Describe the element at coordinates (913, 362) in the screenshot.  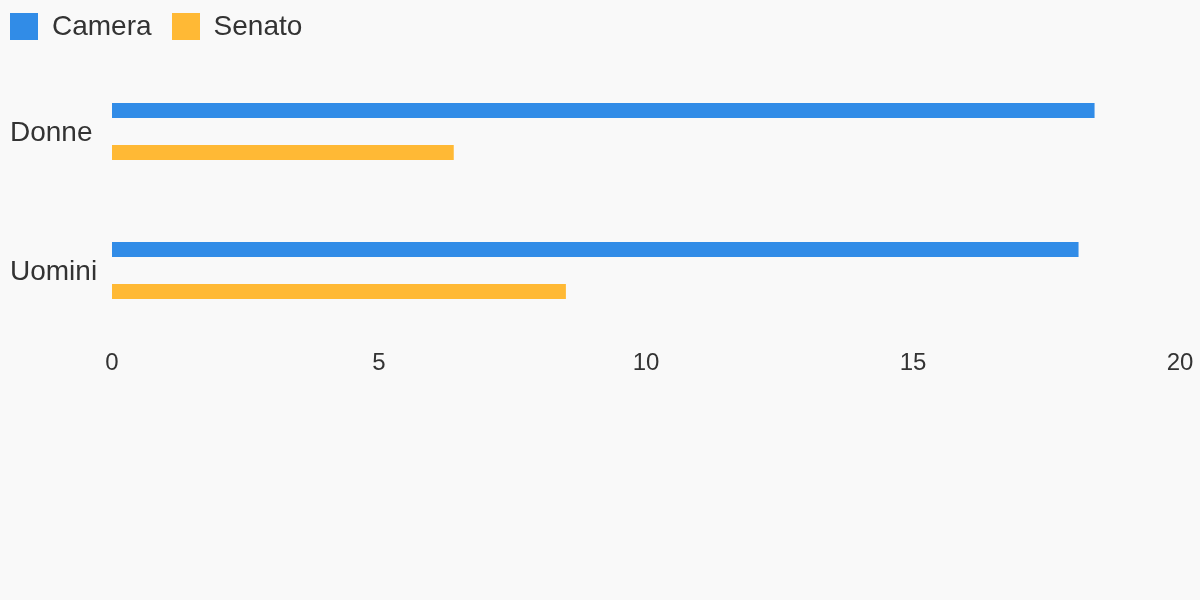
I see `x-tick-label: 15` at that location.